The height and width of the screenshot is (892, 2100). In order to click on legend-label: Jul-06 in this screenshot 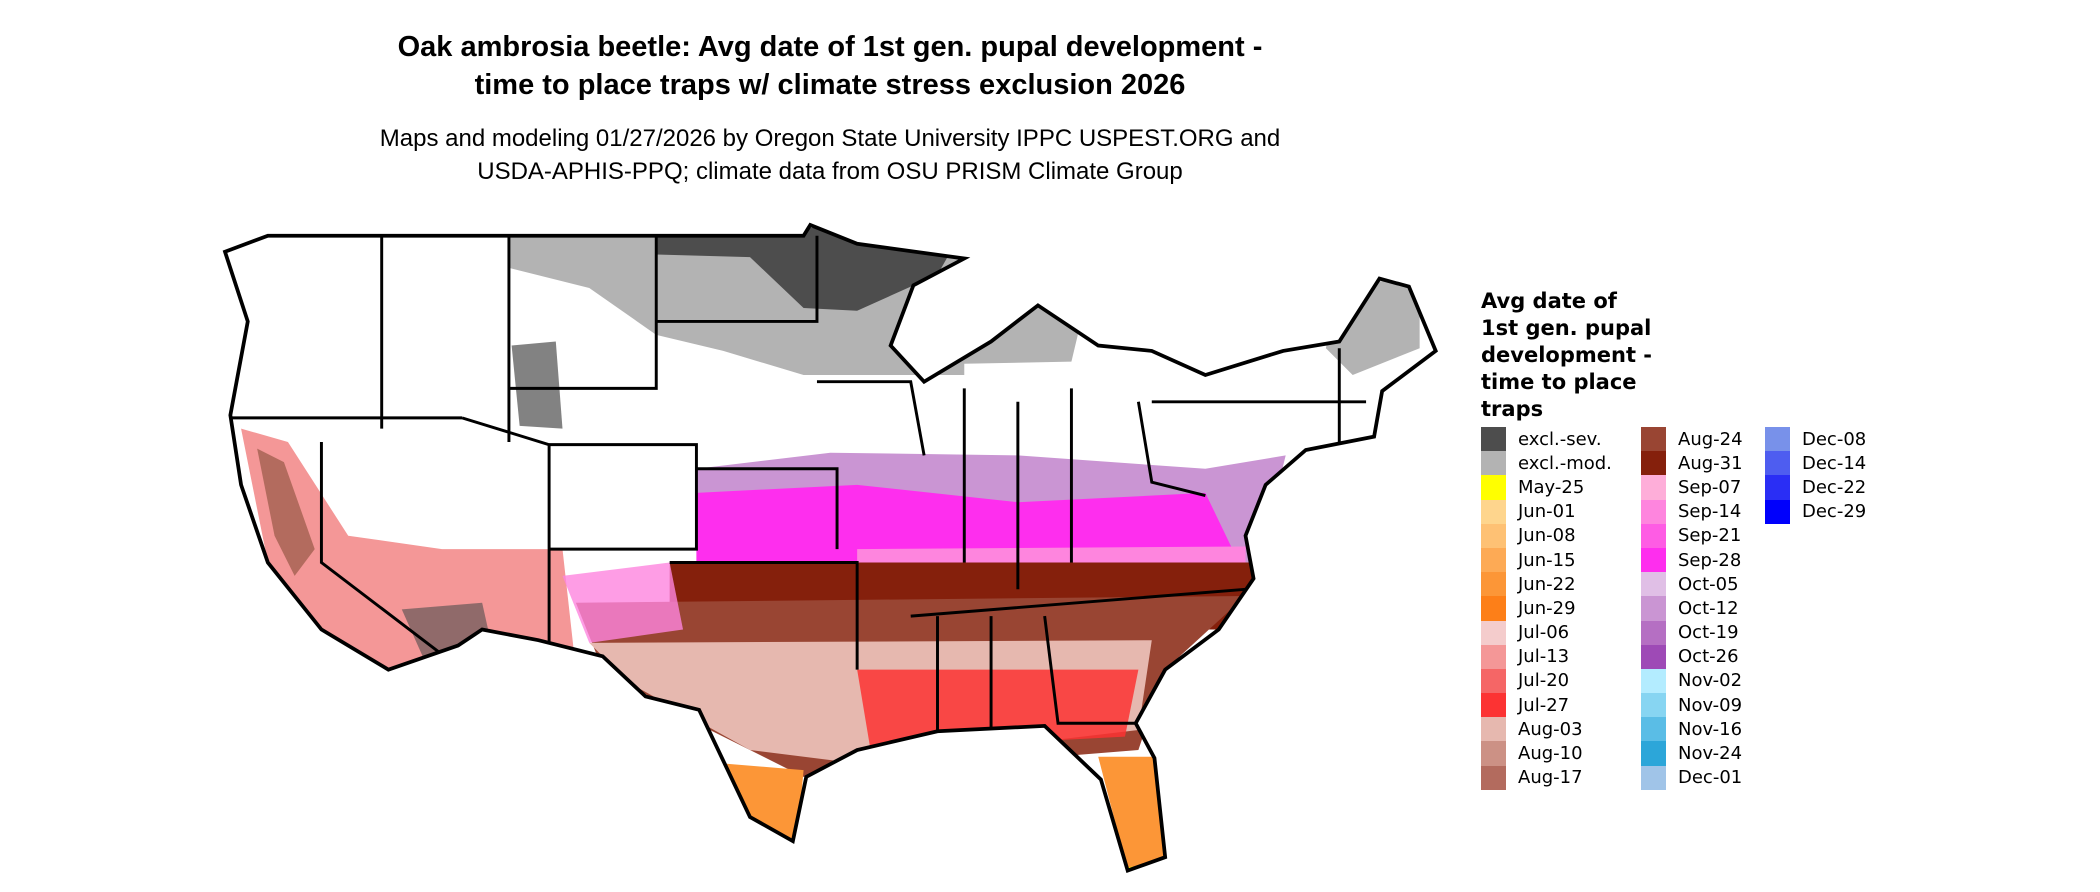, I will do `click(1544, 633)`.